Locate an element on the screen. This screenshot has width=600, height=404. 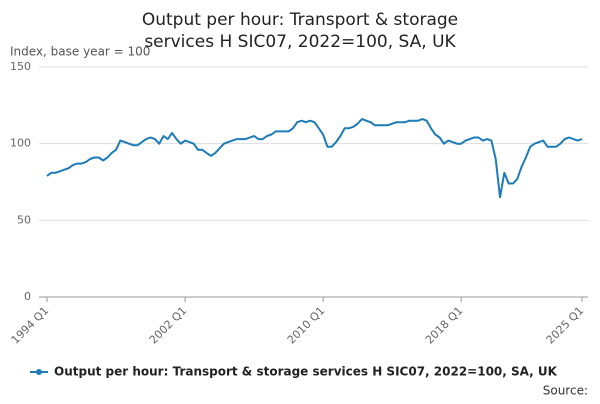
legend-marker is located at coordinates (39, 372).